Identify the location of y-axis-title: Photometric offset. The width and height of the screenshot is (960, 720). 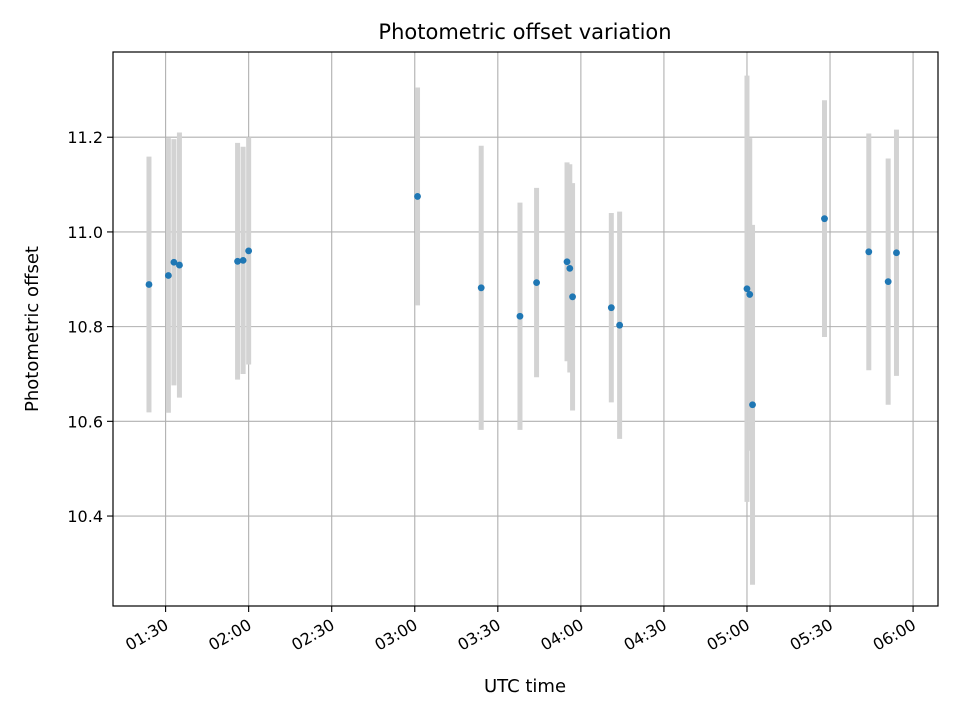
(32, 329).